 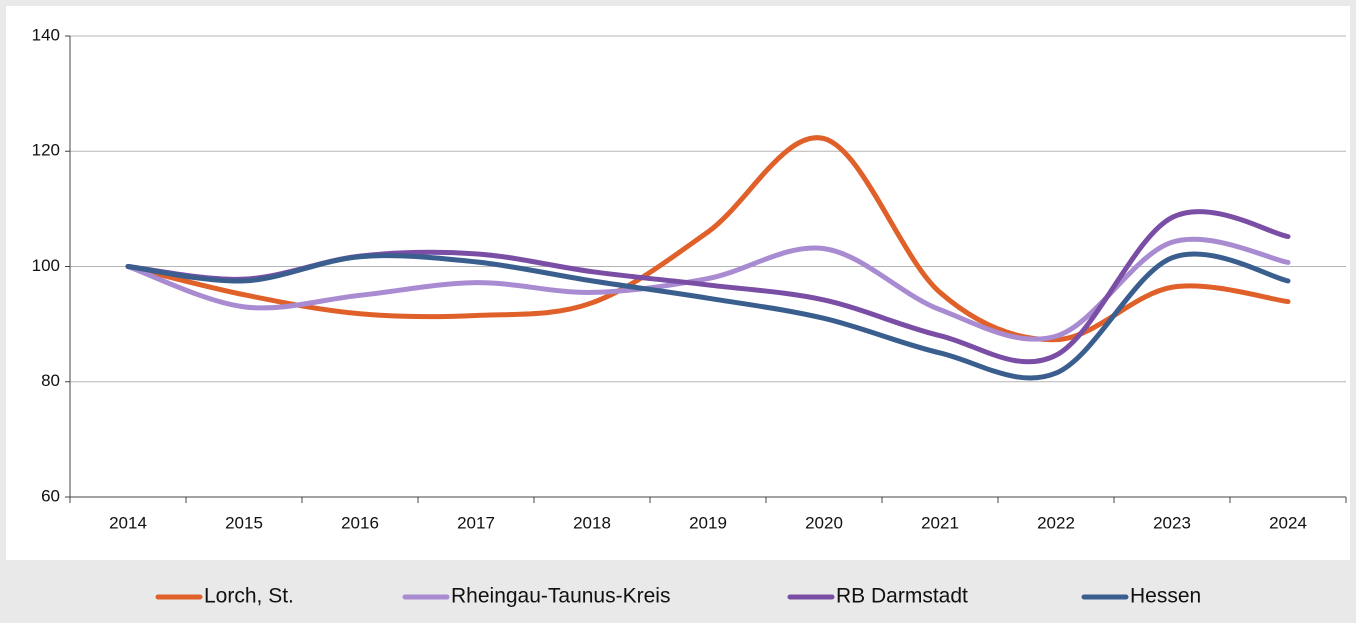 I want to click on y-tick-label: 100, so click(x=46, y=265).